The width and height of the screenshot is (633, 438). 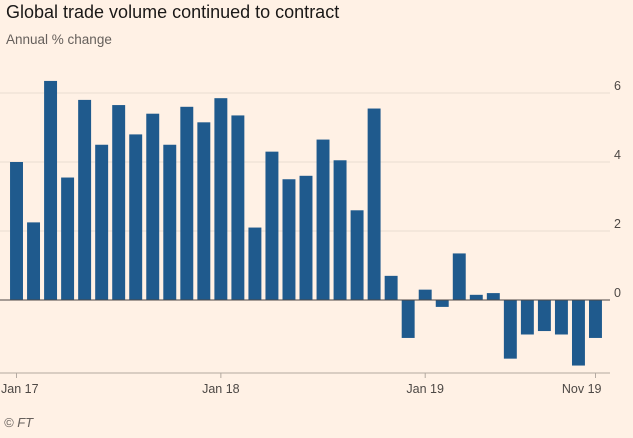 What do you see at coordinates (272, 225) in the screenshot?
I see `bar: Apr 18: 4.3` at bounding box center [272, 225].